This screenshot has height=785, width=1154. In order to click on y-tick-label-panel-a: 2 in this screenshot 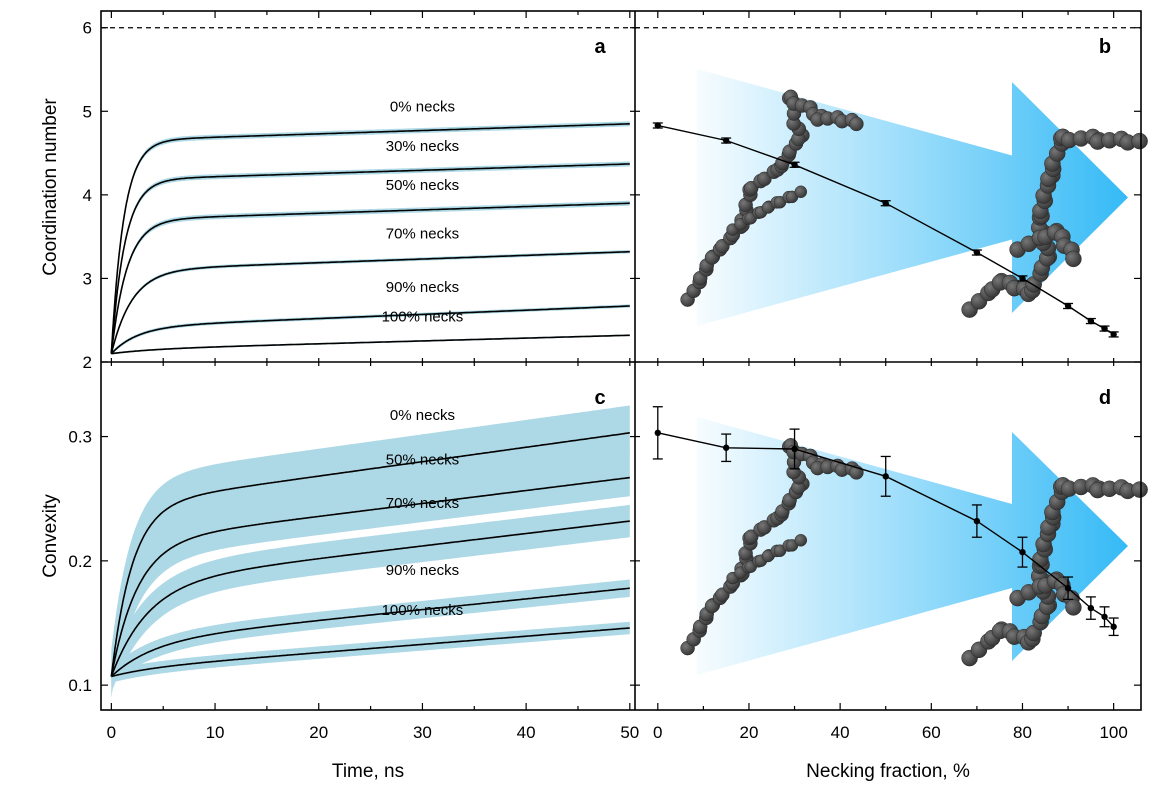, I will do `click(87, 362)`.